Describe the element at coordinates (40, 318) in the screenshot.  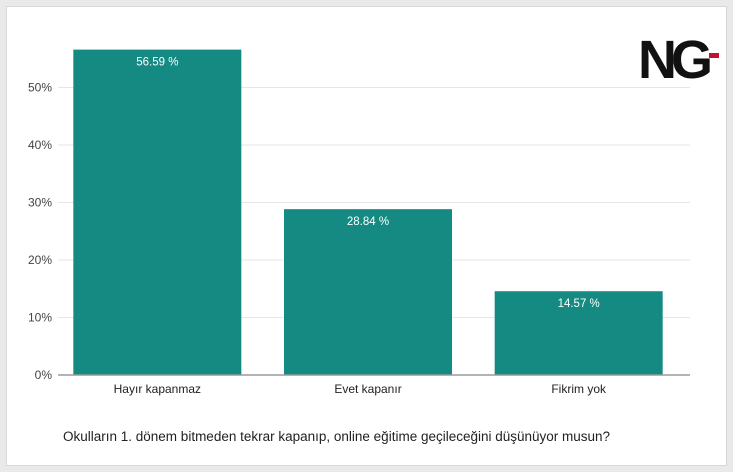
I see `y-tick-label: 10%` at that location.